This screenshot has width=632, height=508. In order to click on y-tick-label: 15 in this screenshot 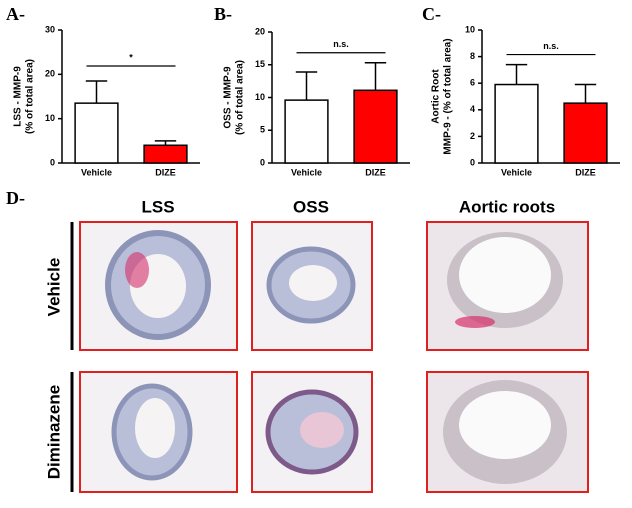, I will do `click(260, 64)`.